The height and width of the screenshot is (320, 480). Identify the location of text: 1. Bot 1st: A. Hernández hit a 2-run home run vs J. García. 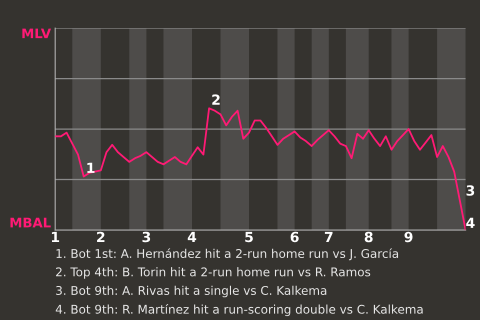
(227, 254).